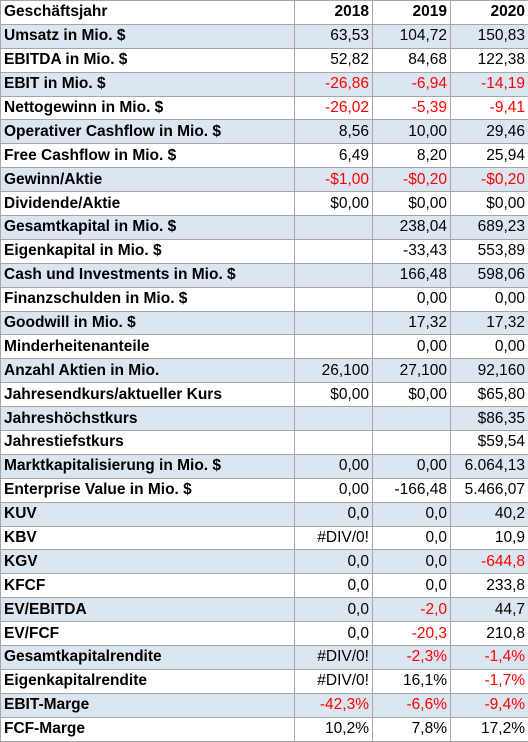 This screenshot has width=528, height=742. I want to click on row-label-cell: Gesamtkapital in Mio. $, so click(148, 228).